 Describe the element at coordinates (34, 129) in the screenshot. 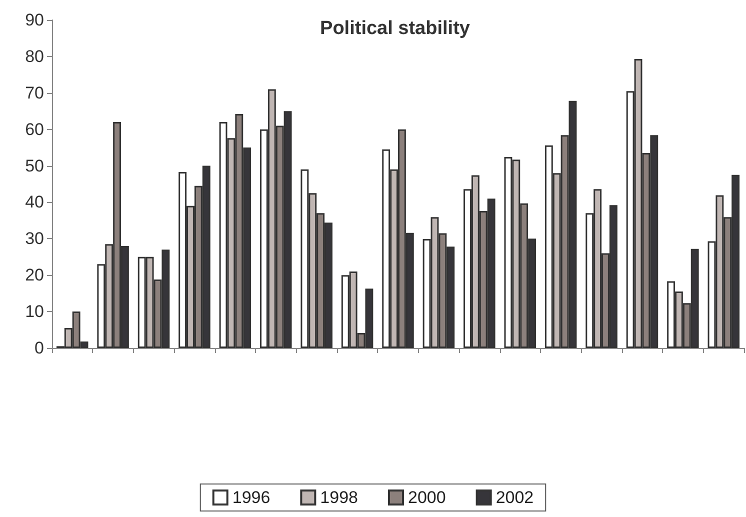

I see `y-tick-label: 60` at that location.